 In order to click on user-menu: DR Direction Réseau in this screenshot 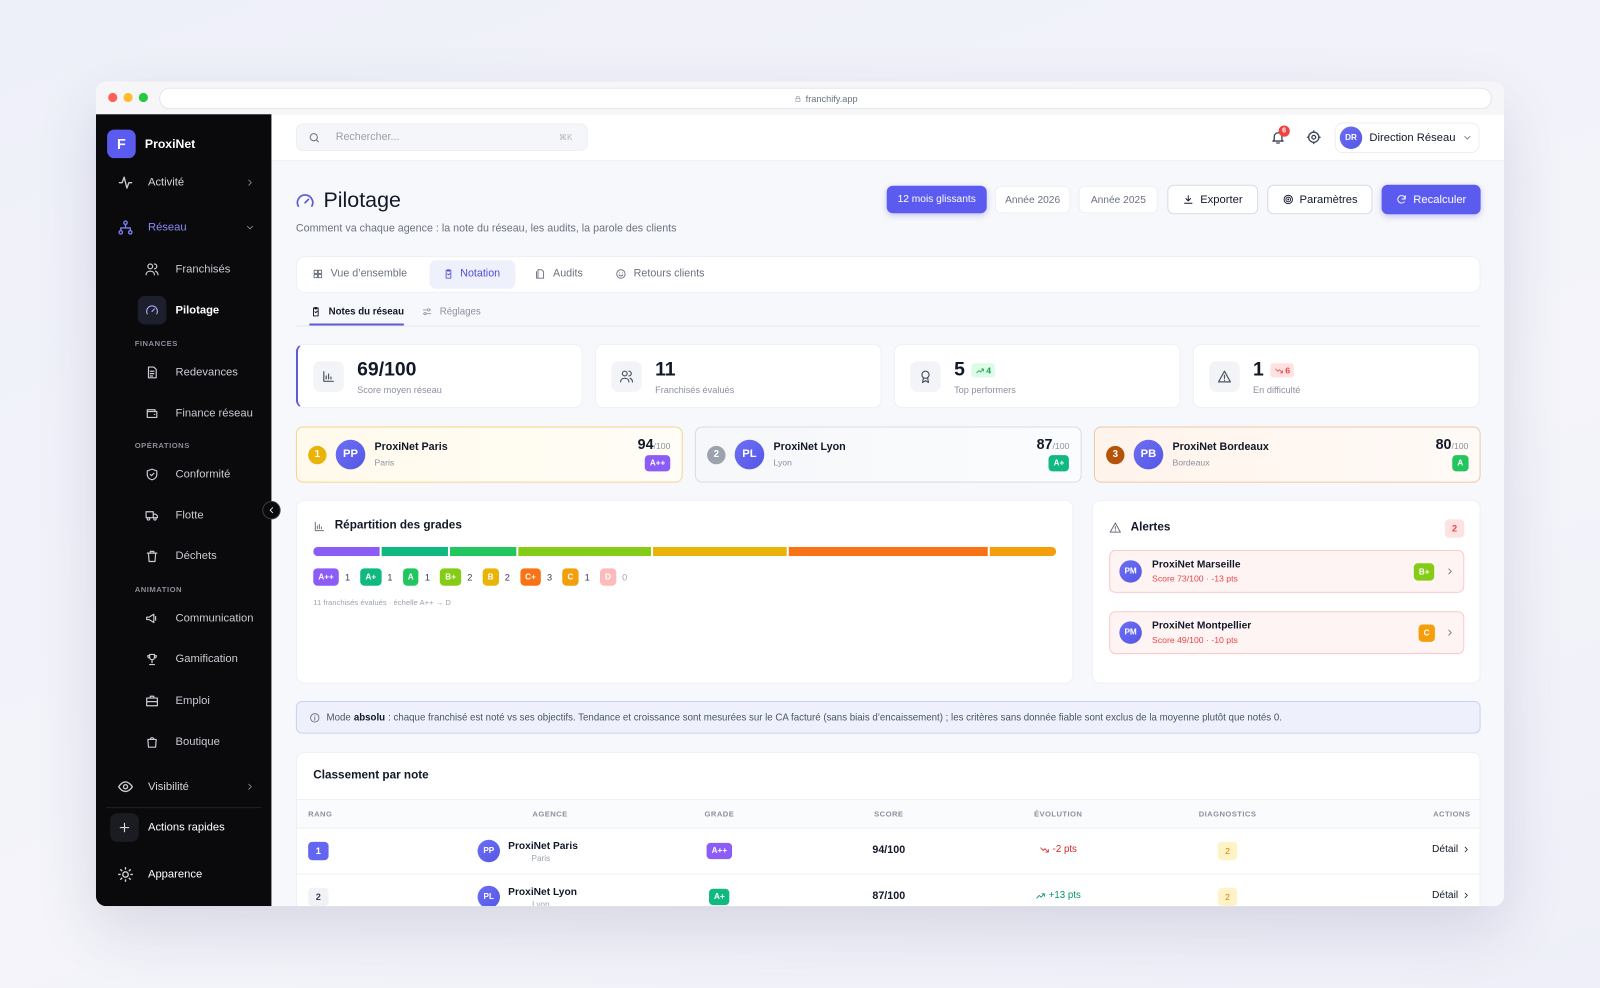, I will do `click(1407, 138)`.